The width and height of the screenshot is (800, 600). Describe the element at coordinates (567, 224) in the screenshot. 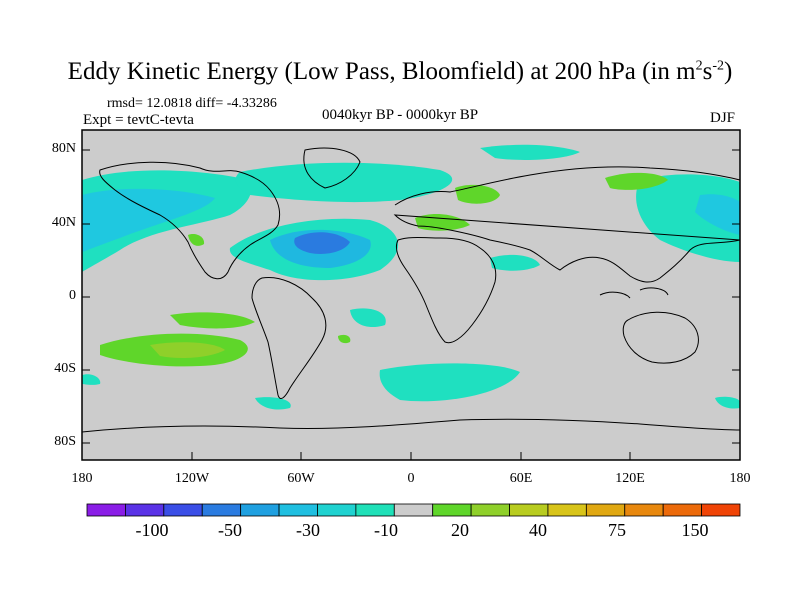

I see `coast-eurasia` at that location.